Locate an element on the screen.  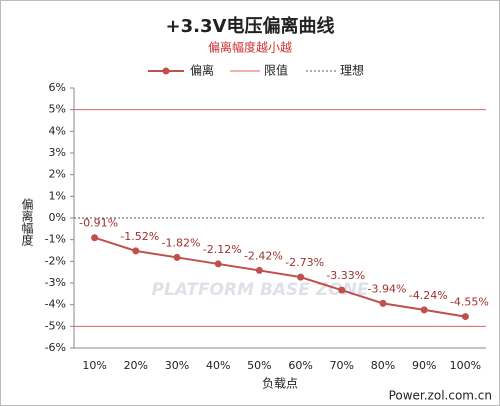
data-label: -2.12% is located at coordinates (222, 249).